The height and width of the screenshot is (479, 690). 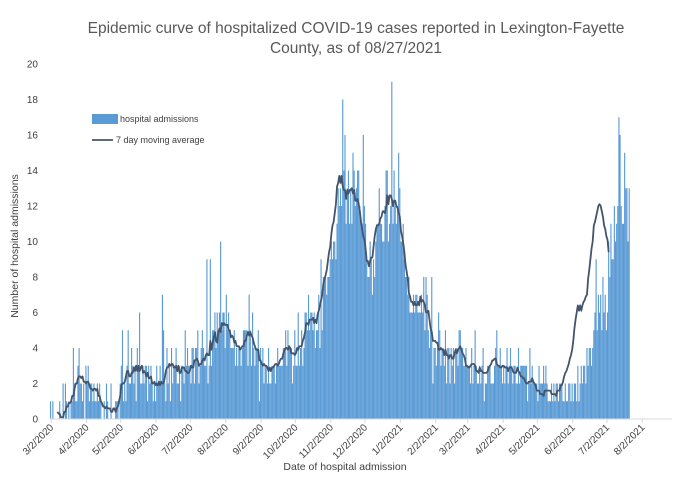 I want to click on legend: hospital admissions 7 day moving average, so click(x=148, y=129).